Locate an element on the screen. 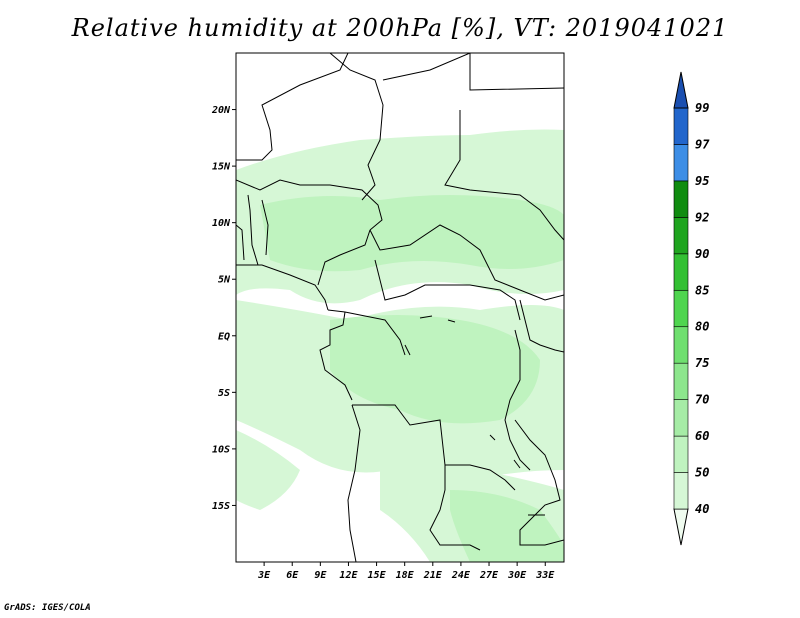 The image size is (800, 618). humidity-region-north-core is located at coordinates (412, 233).